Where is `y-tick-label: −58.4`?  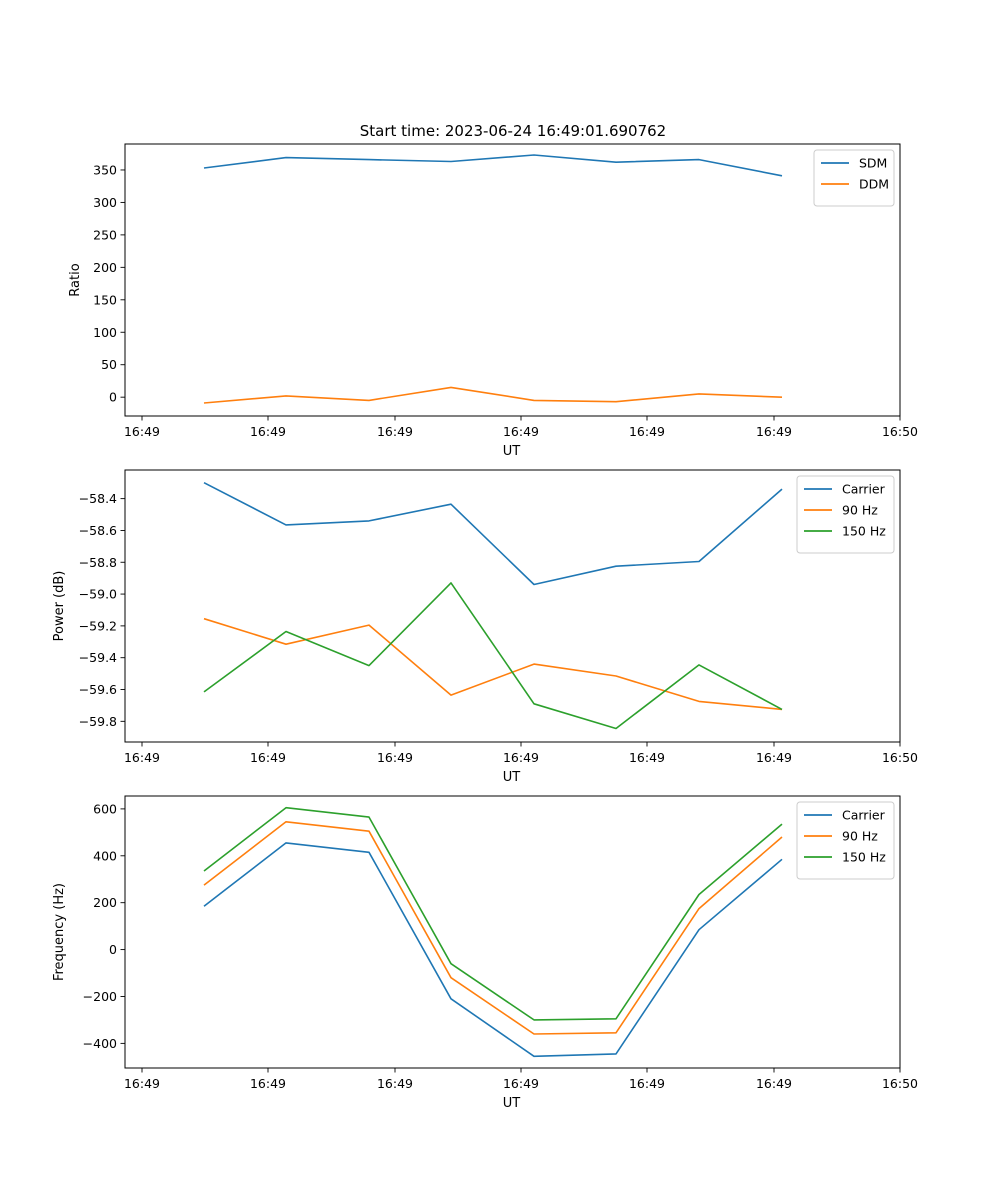
y-tick-label: −58.4 is located at coordinates (98, 498).